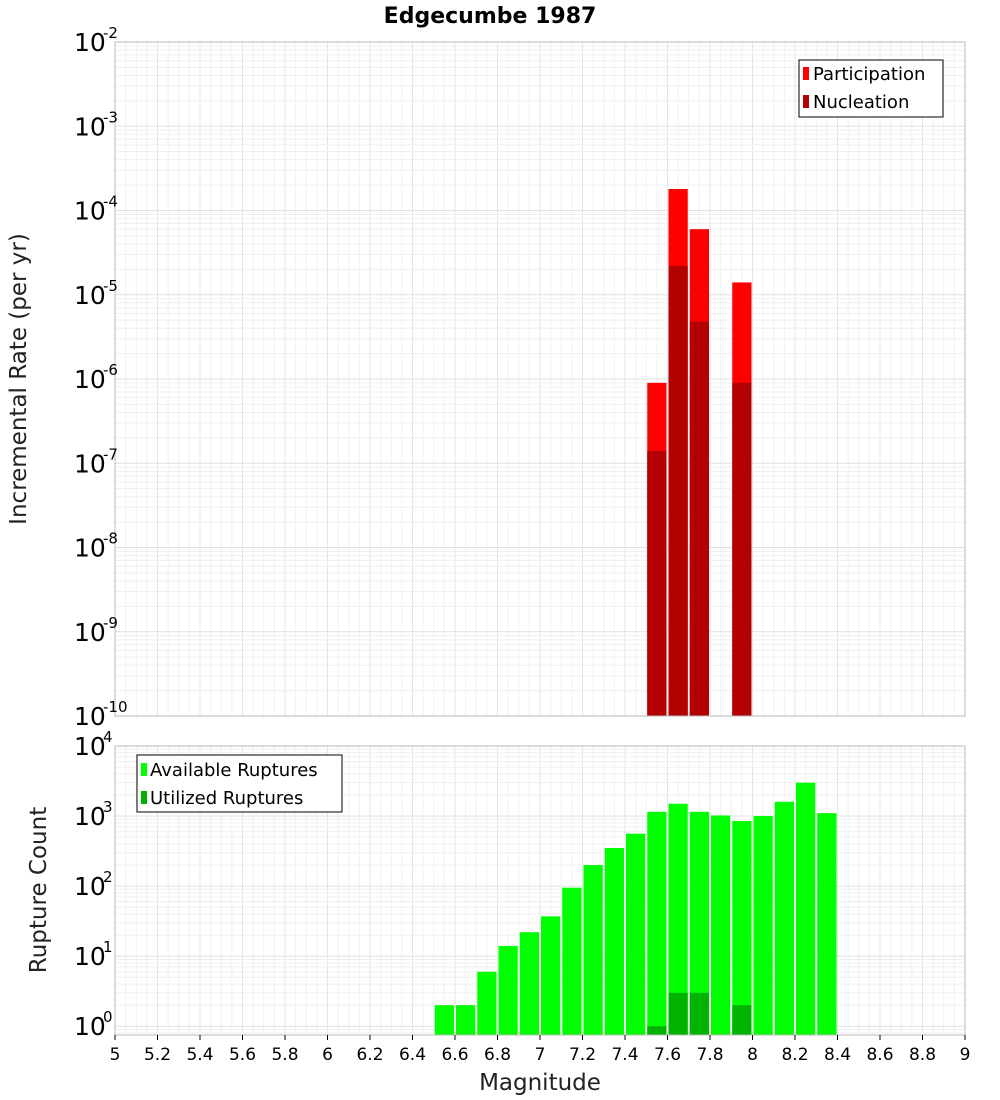 The image size is (1000, 1100). Describe the element at coordinates (412, 1055) in the screenshot. I see `x-tick-label: 6.4` at that location.